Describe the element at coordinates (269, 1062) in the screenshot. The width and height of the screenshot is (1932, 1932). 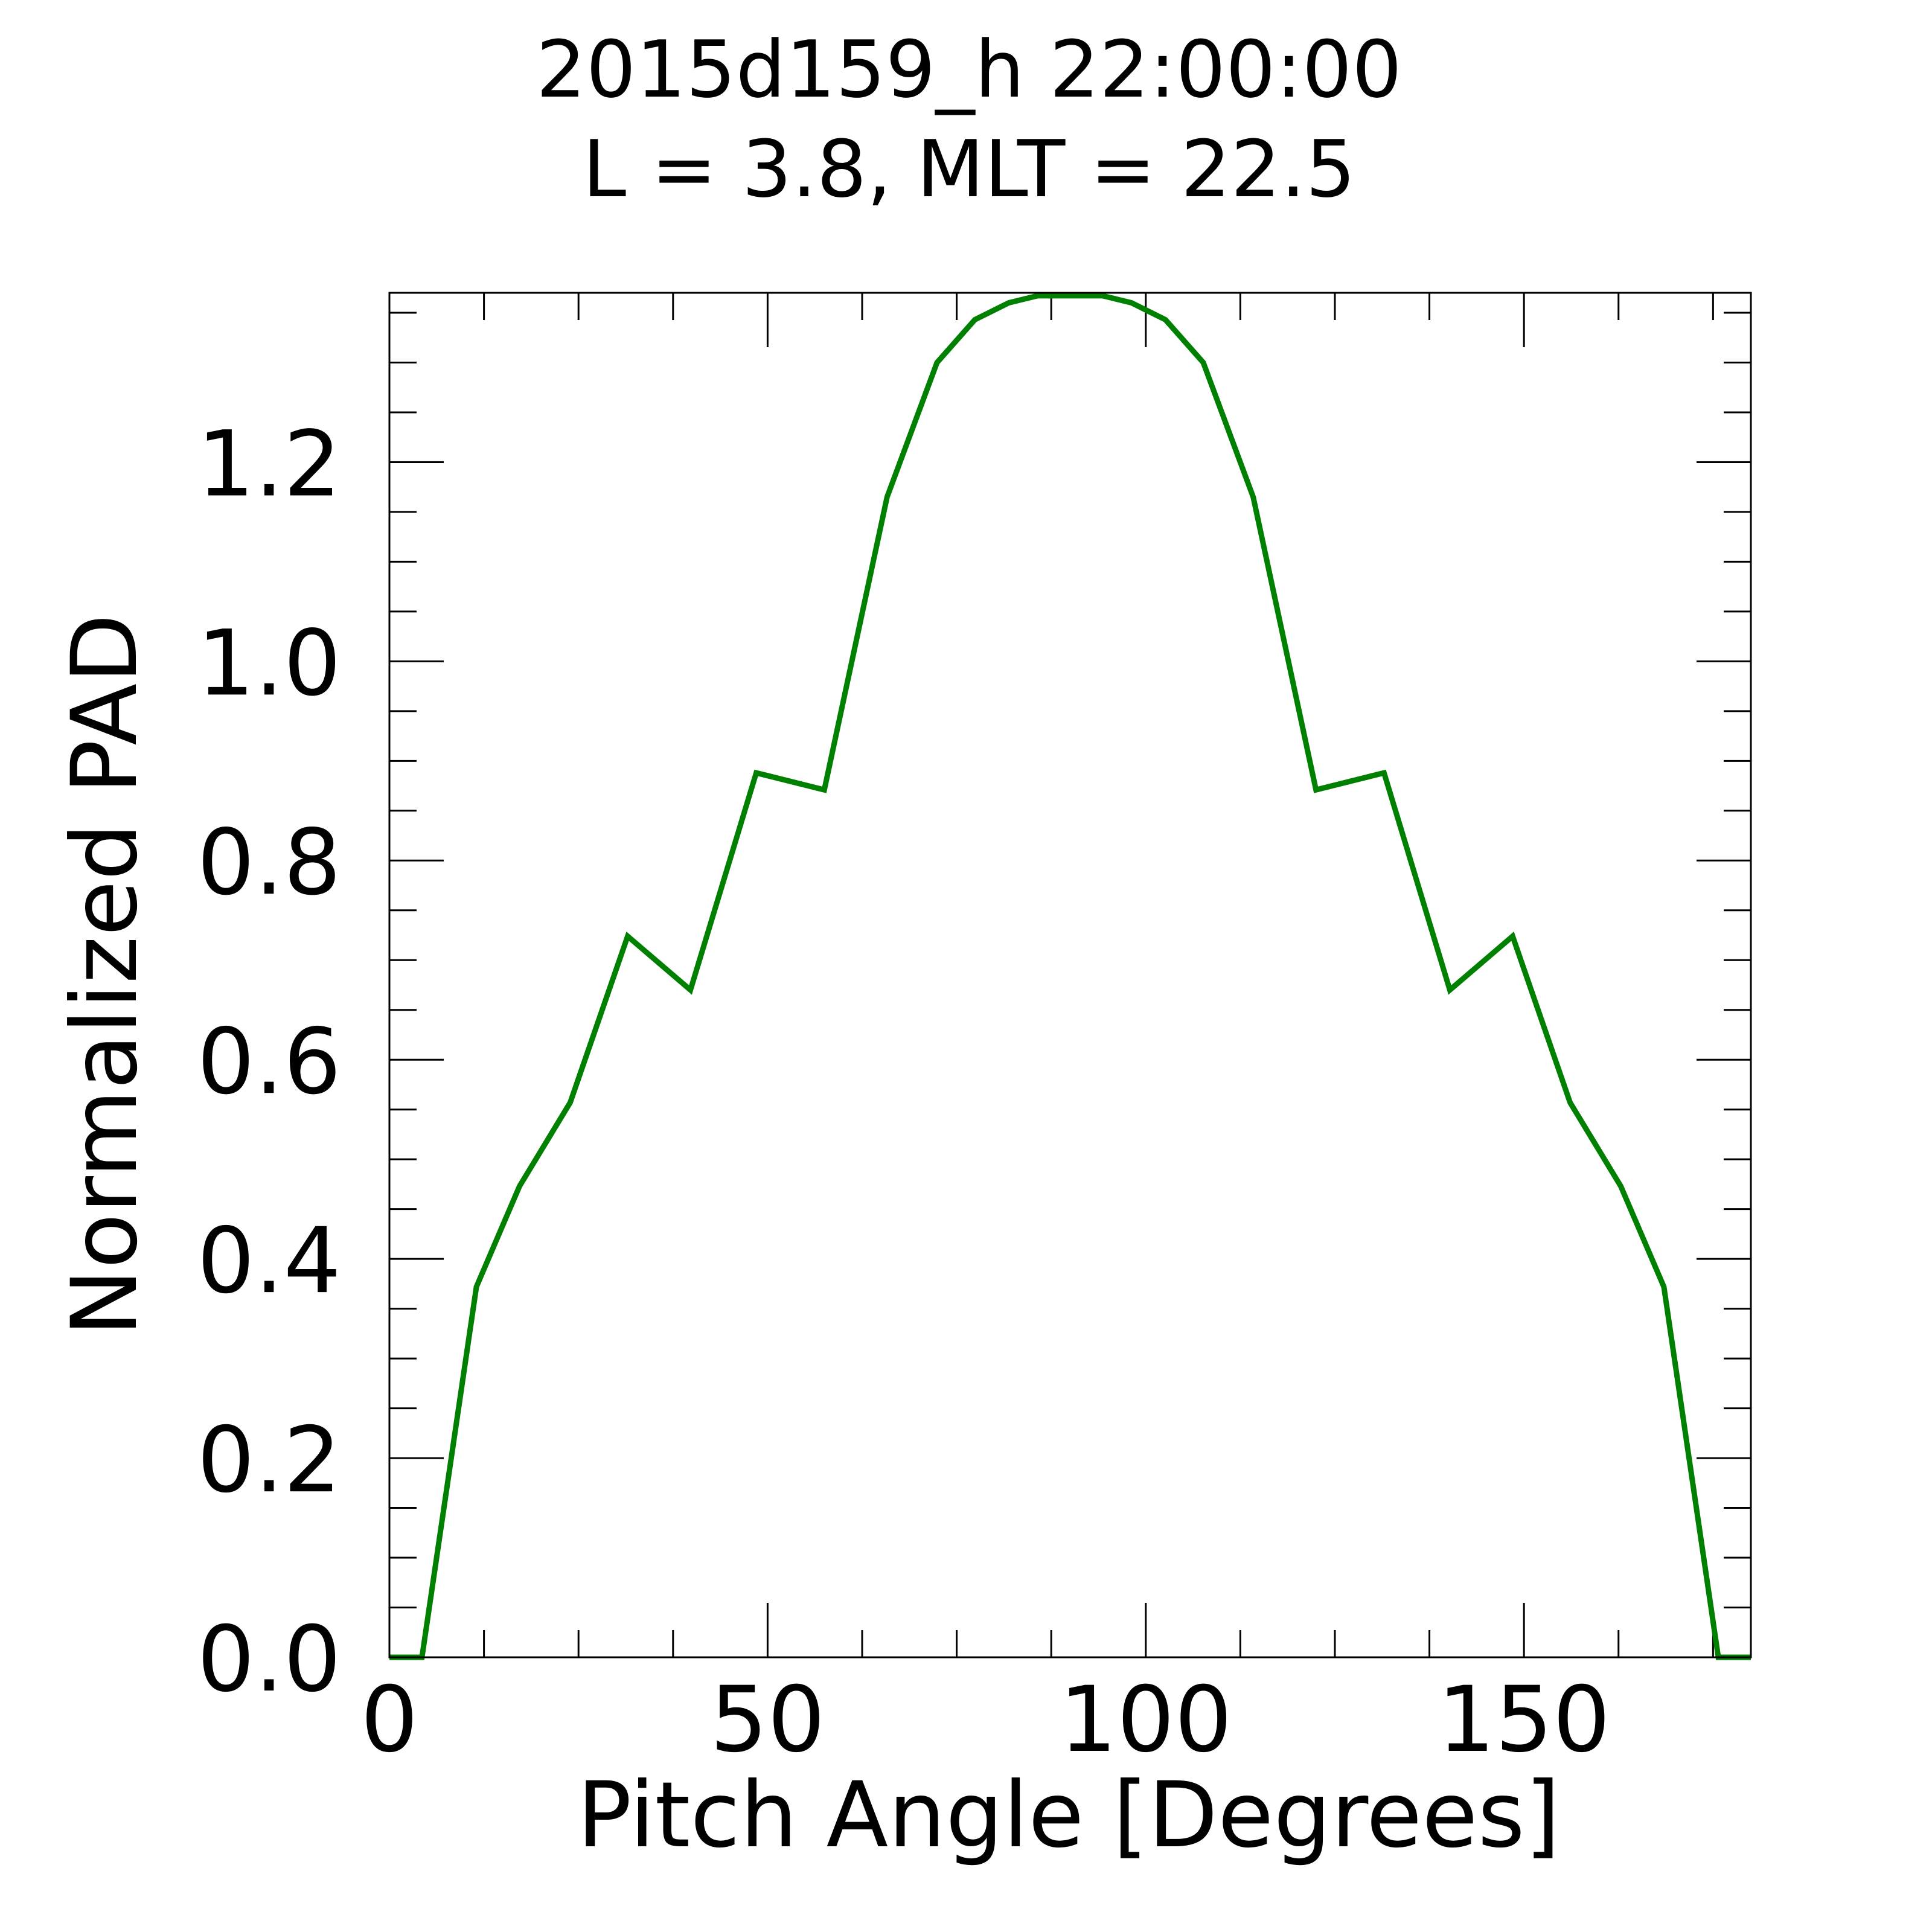
I see `y-tick-label: 0.6` at that location.